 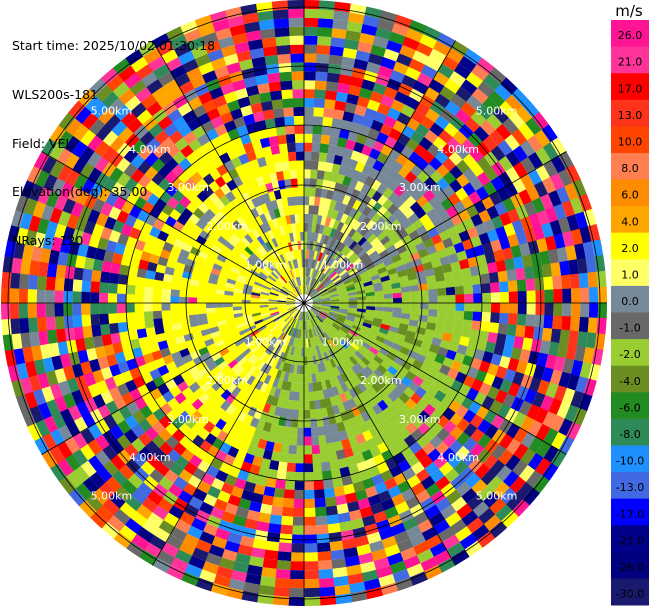 I want to click on colorbar-tick-label: 6.0, so click(x=630, y=195).